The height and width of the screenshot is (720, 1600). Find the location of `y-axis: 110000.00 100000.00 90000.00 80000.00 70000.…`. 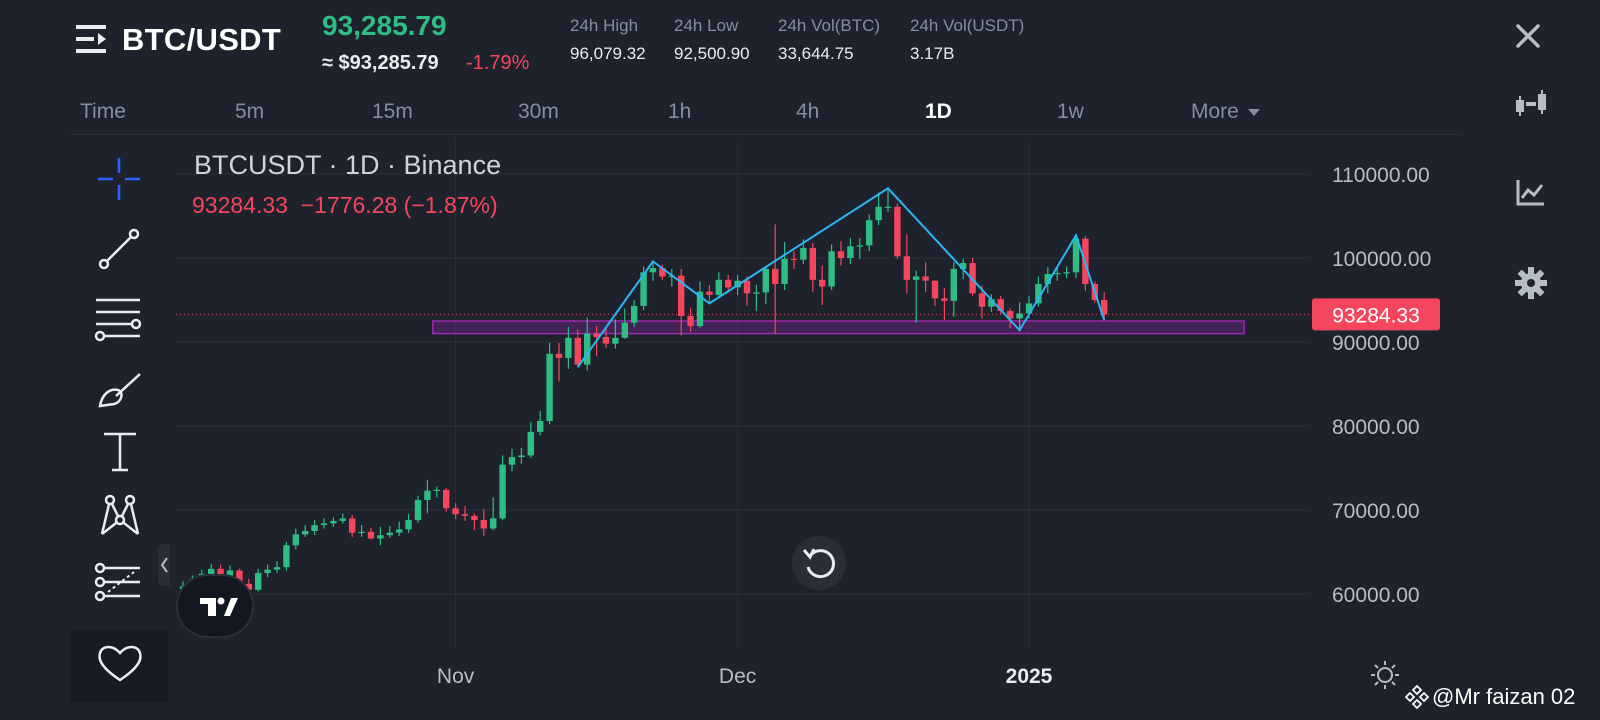

y-axis: 110000.00 100000.00 90000.00 80000.00 70000.… is located at coordinates (1381, 385).